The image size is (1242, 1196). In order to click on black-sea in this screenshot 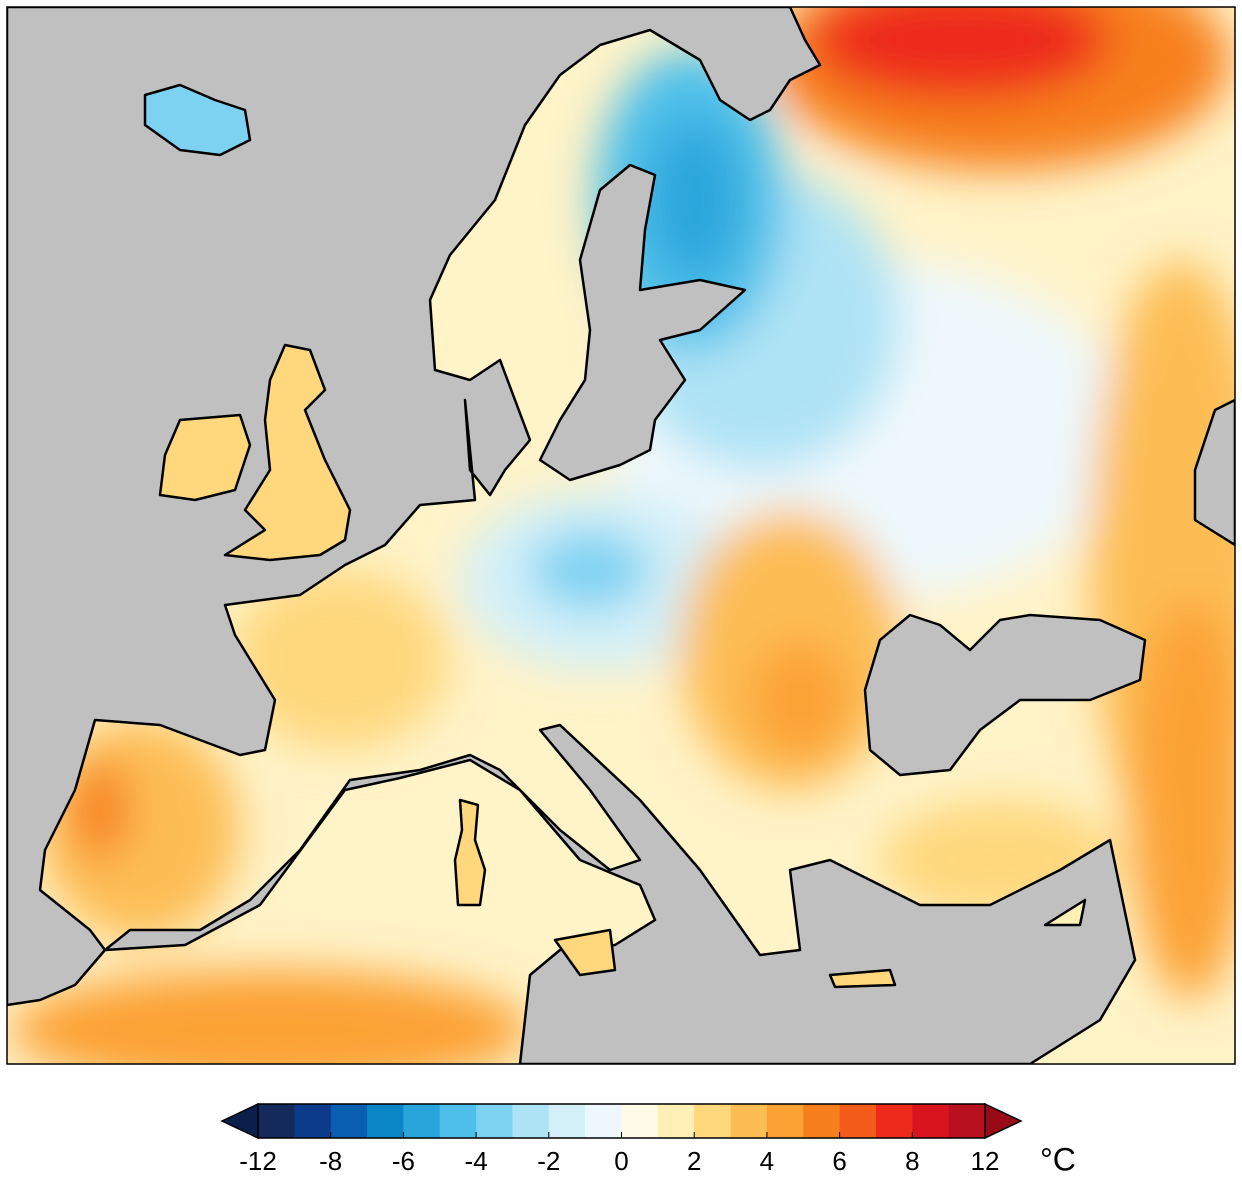, I will do `click(1005, 695)`.